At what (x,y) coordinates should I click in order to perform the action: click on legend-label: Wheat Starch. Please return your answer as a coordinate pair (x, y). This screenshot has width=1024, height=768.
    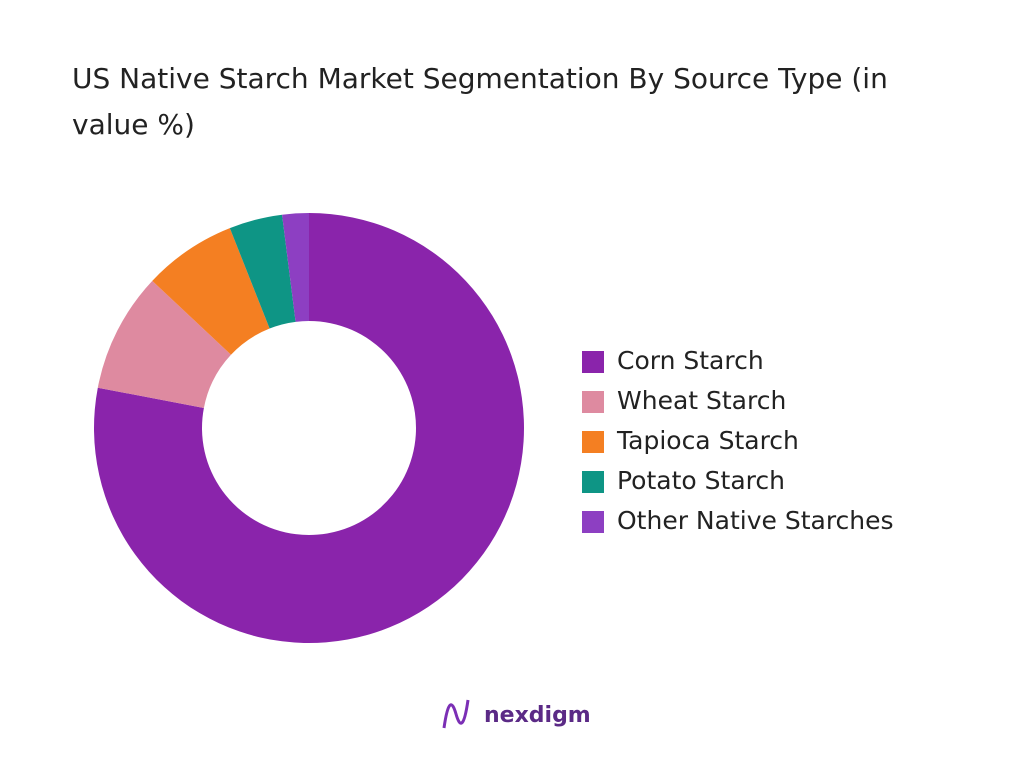
    Looking at the image, I should click on (701, 400).